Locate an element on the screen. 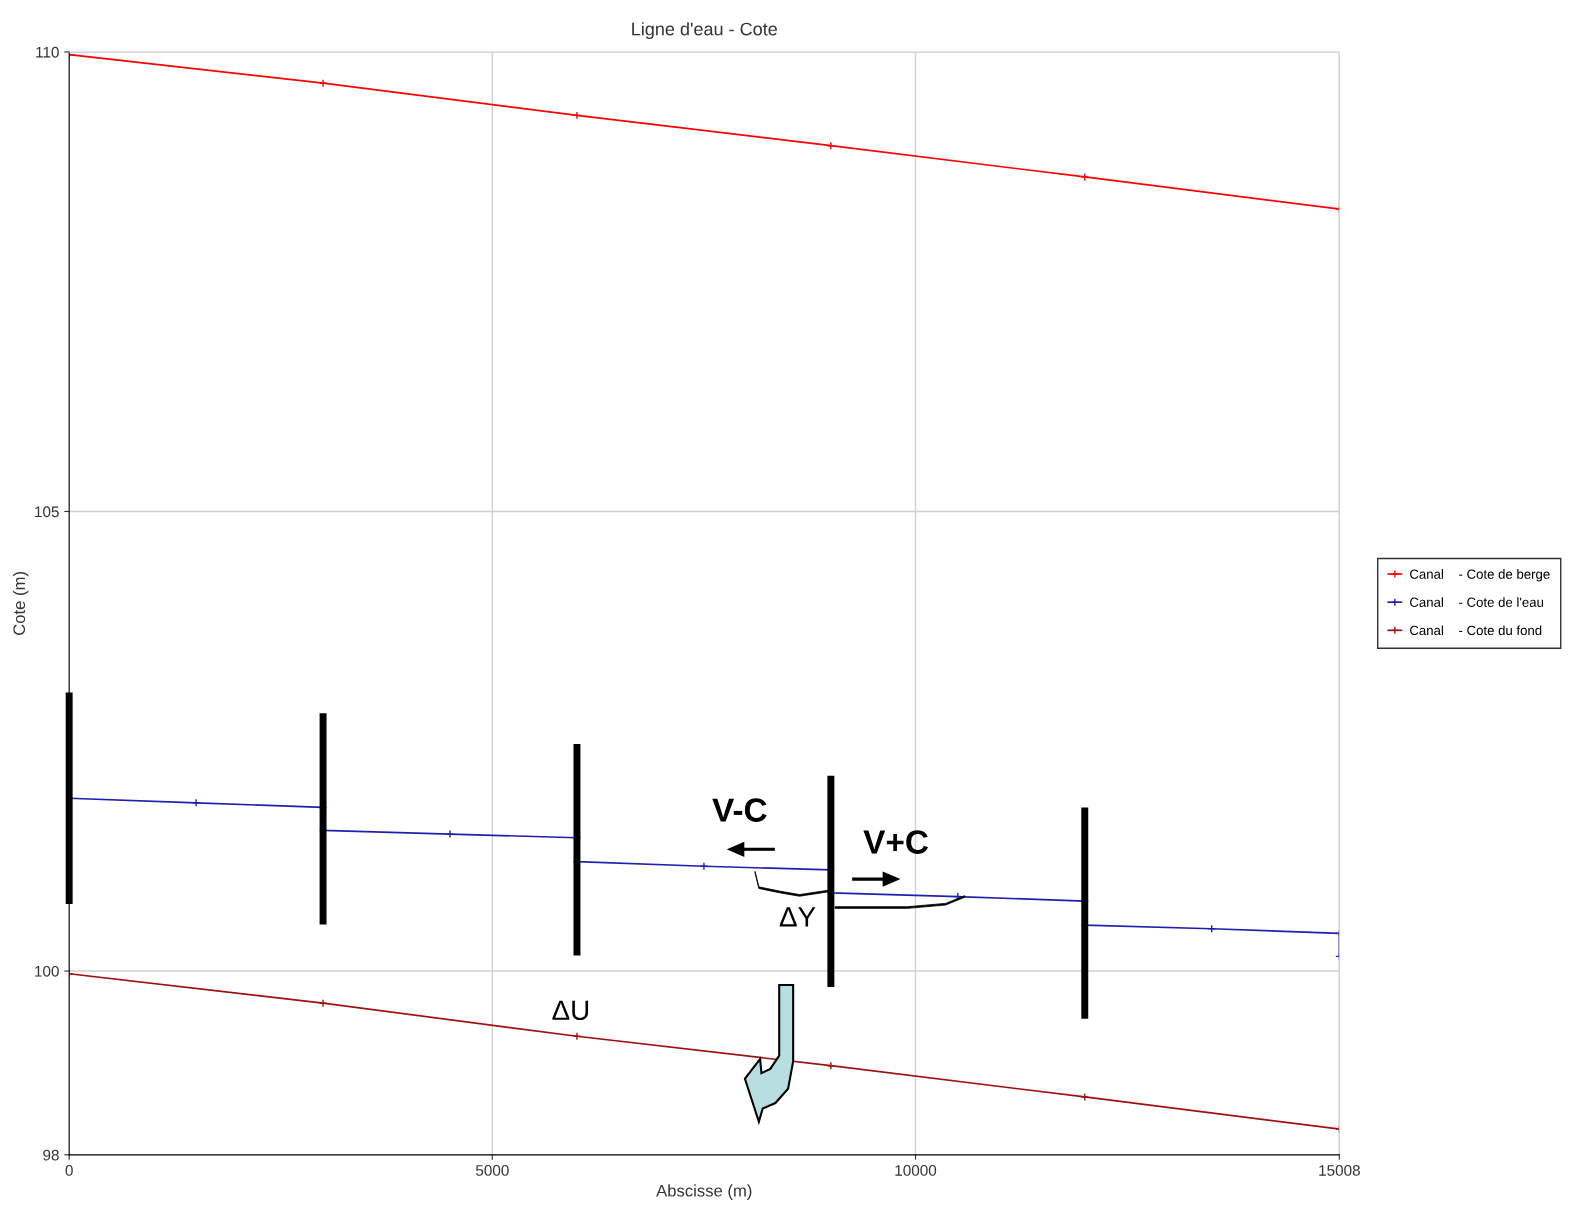 The width and height of the screenshot is (1572, 1208). legend-label: Canal - Cote de berge is located at coordinates (1480, 575).